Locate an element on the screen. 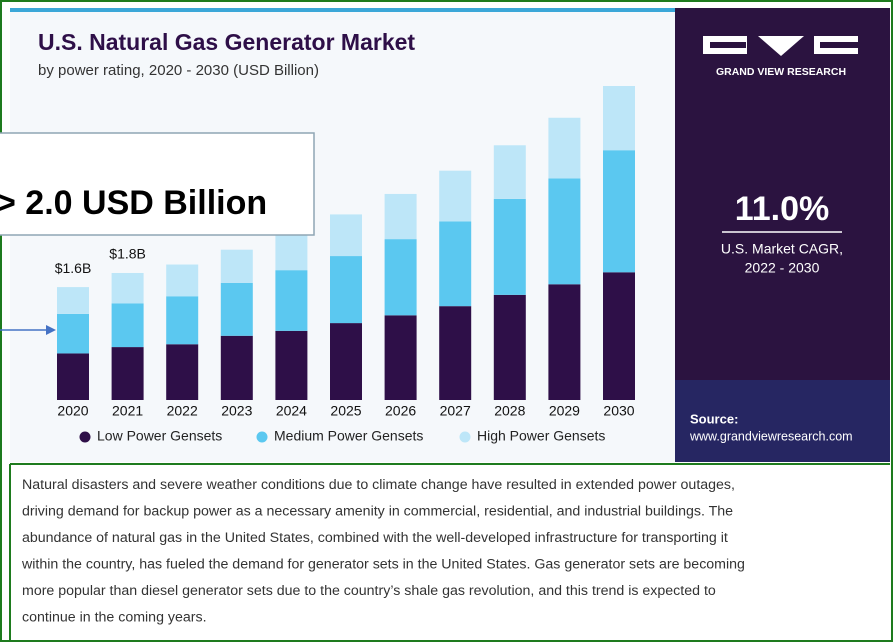 The width and height of the screenshot is (893, 642). callout: > 2.0 USD Billion is located at coordinates (133, 203).